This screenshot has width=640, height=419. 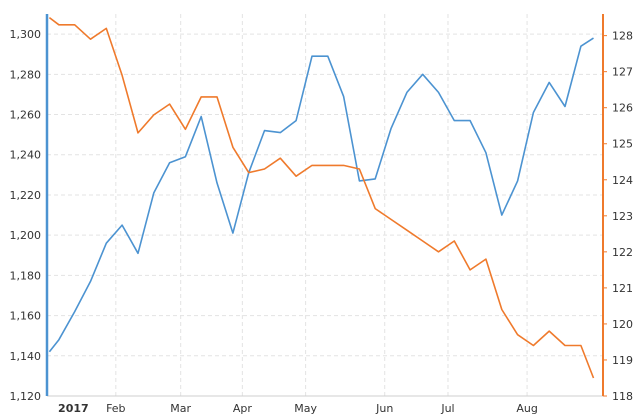 What do you see at coordinates (384, 408) in the screenshot?
I see `x-tick-label: Jun` at bounding box center [384, 408].